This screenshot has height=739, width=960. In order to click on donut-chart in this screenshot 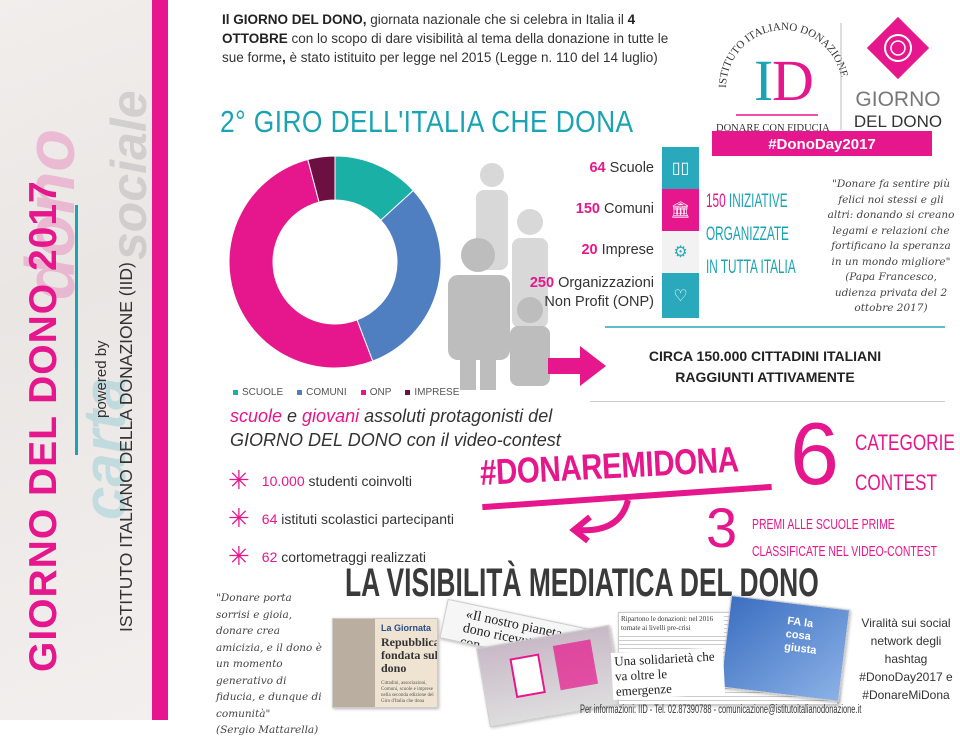, I will do `click(335, 262)`.